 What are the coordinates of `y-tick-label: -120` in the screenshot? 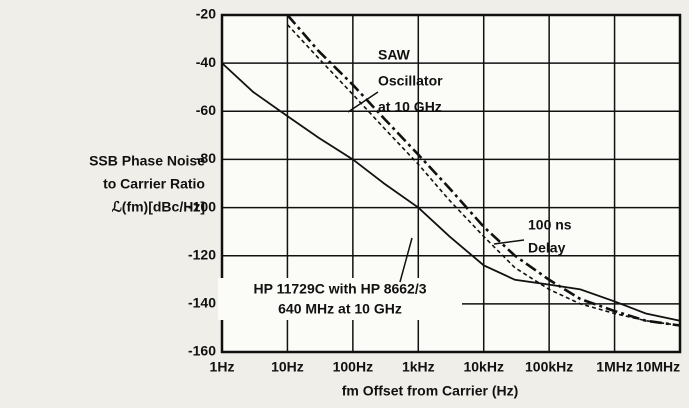 It's located at (202, 254).